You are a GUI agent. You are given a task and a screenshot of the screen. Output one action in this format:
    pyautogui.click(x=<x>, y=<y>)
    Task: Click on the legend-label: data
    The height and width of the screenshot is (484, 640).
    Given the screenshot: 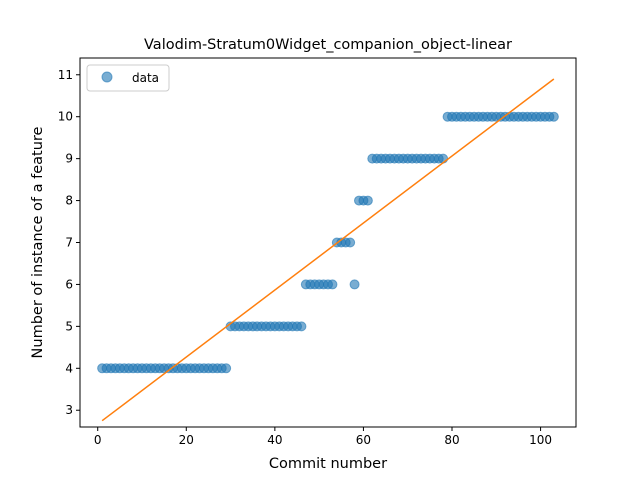 What is the action you would take?
    pyautogui.click(x=145, y=78)
    